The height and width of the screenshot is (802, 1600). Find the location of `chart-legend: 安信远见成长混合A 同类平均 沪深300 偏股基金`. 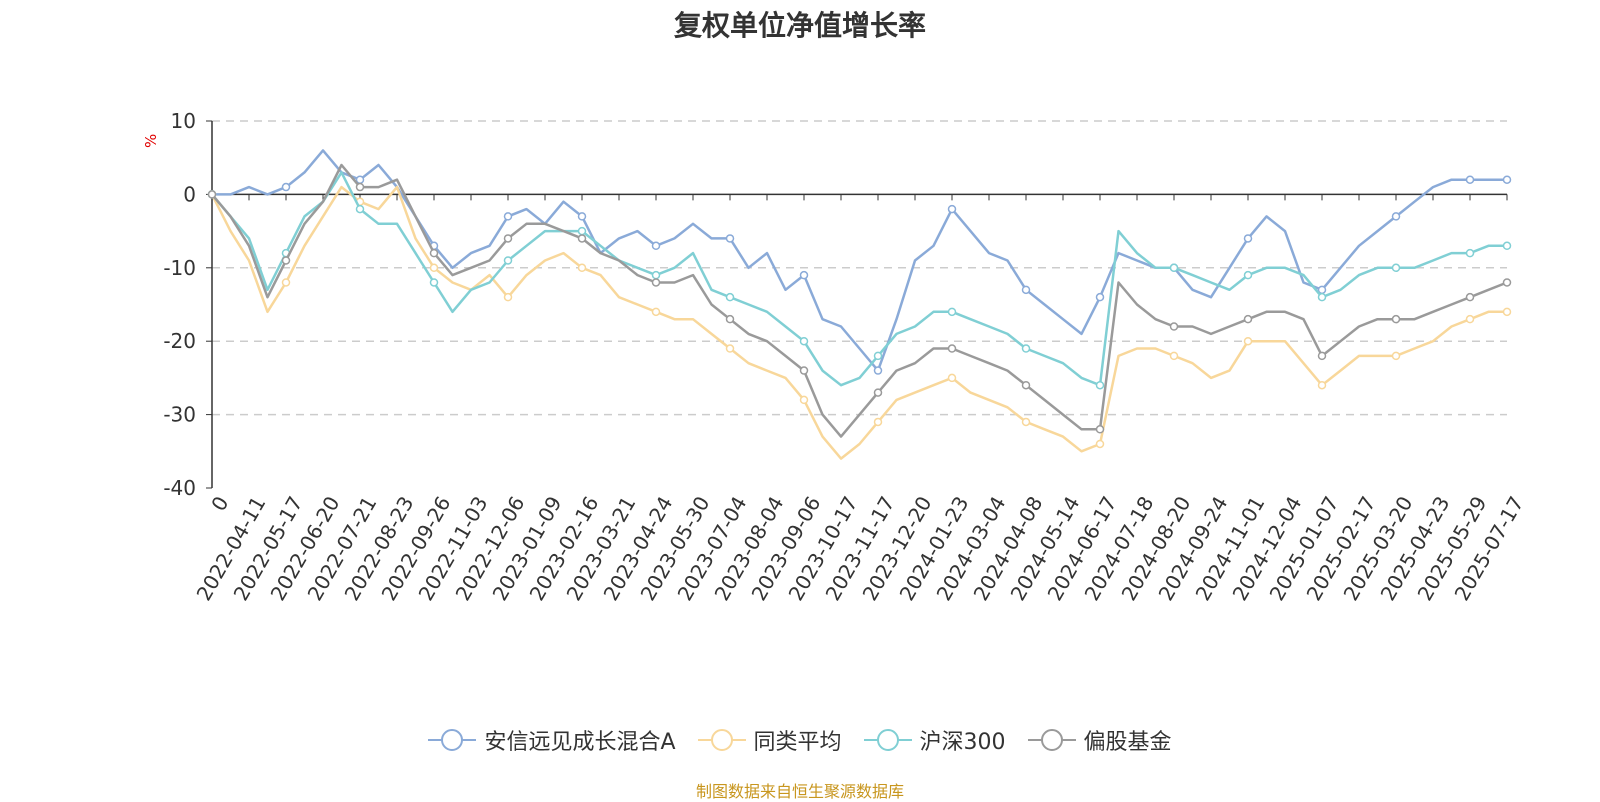

chart-legend: 安信远见成长混合A 同类平均 沪深300 偏股基金 is located at coordinates (800, 740).